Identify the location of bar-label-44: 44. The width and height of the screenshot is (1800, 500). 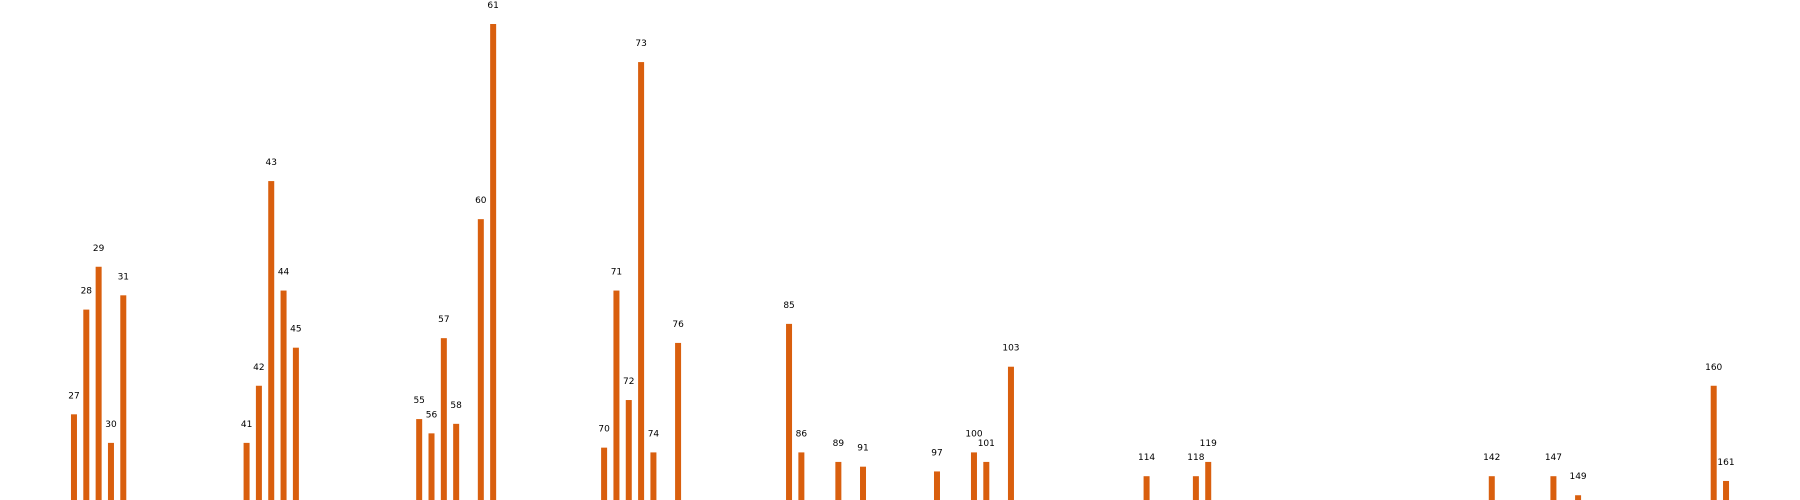
(284, 273).